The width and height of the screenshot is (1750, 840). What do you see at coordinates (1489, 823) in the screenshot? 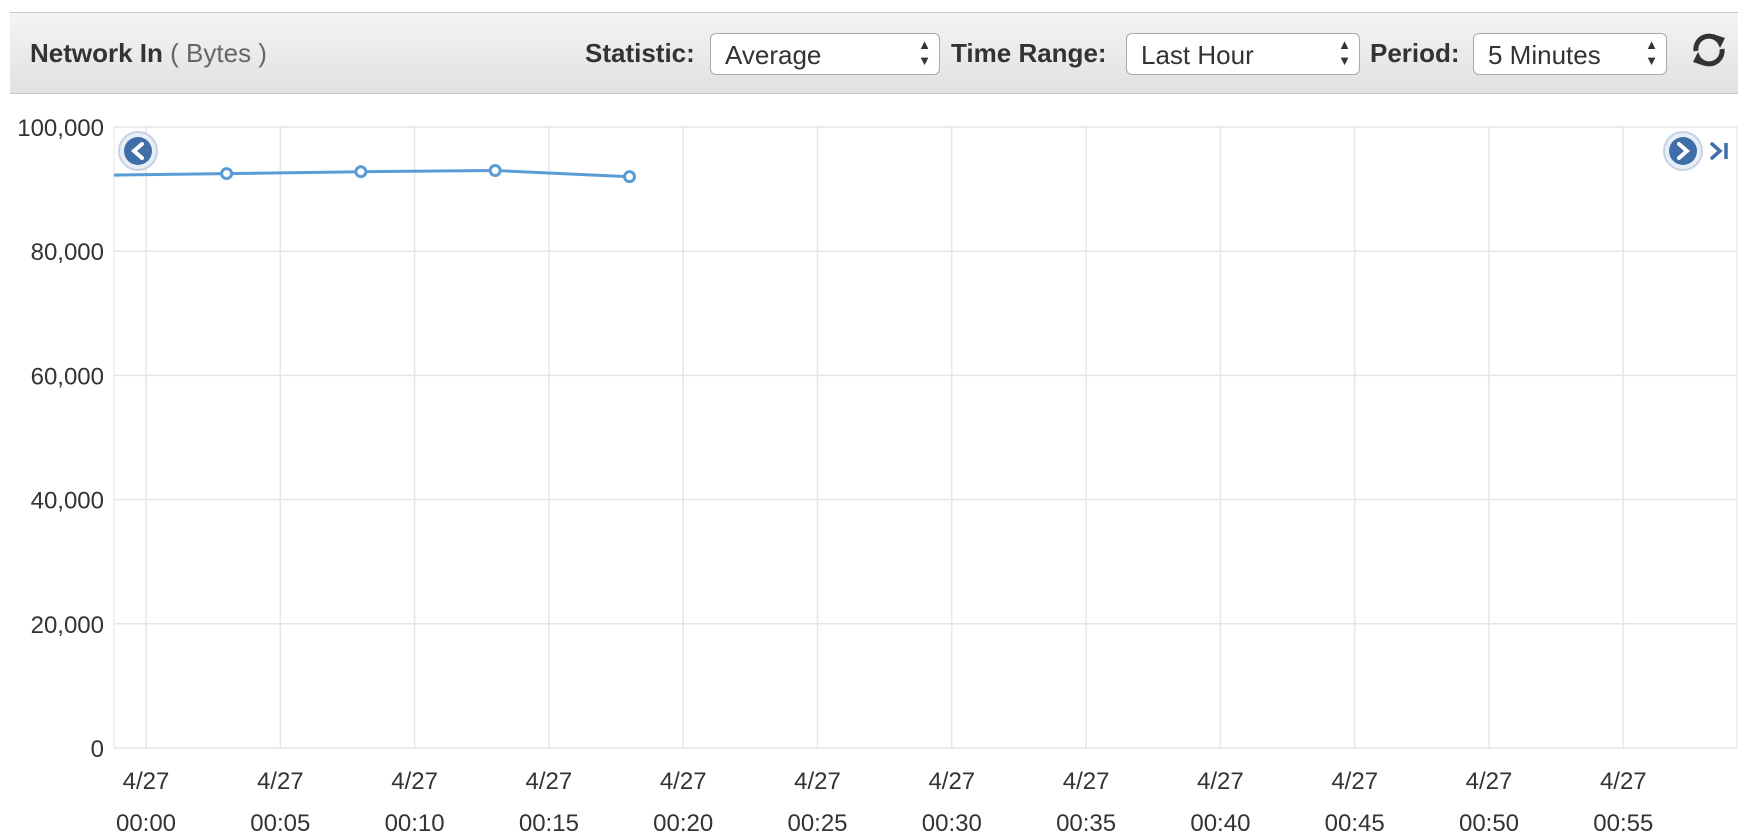
I see `x-tick-time: 00:50` at bounding box center [1489, 823].